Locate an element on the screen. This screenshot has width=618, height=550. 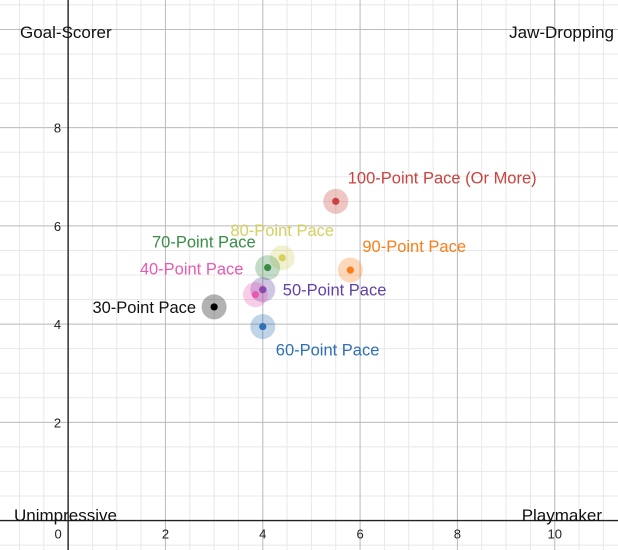
x-tick-label: 10 is located at coordinates (555, 534).